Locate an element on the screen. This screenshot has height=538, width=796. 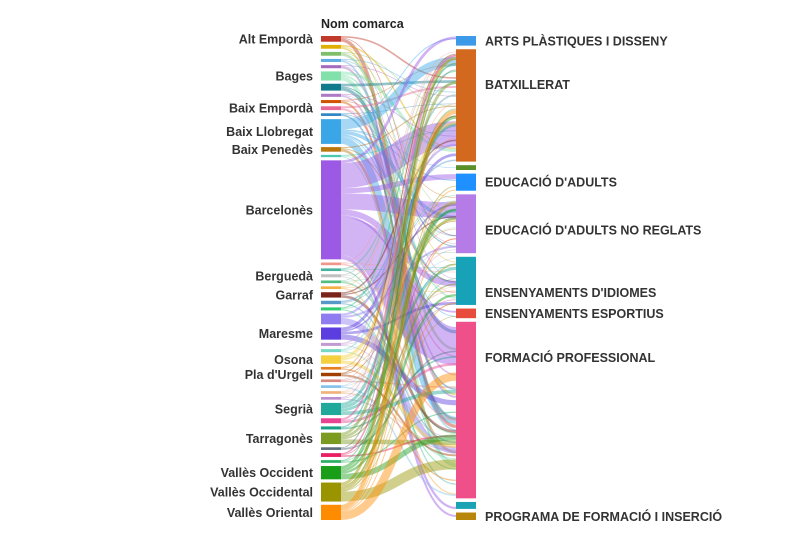
source-label: Berguedà is located at coordinates (284, 276).